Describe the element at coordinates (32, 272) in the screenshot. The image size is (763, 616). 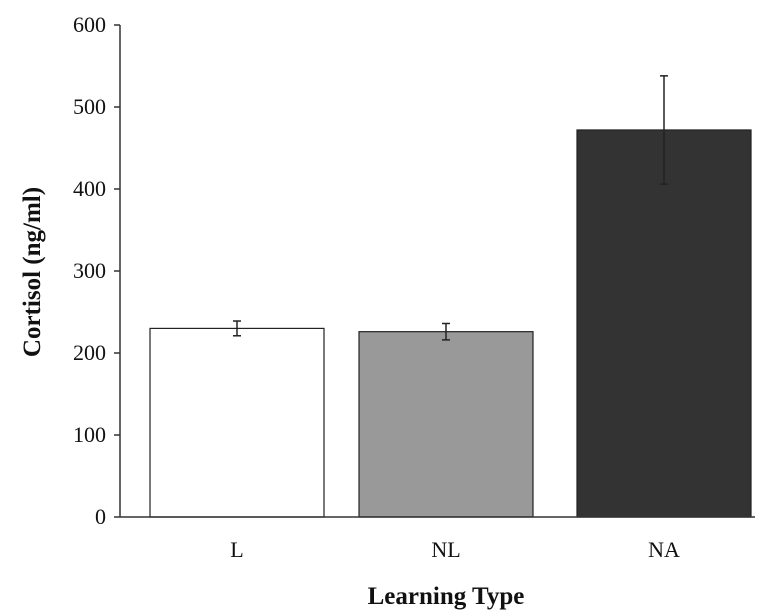
I see `y-axis-title: Cortisol (ng/ml)` at that location.